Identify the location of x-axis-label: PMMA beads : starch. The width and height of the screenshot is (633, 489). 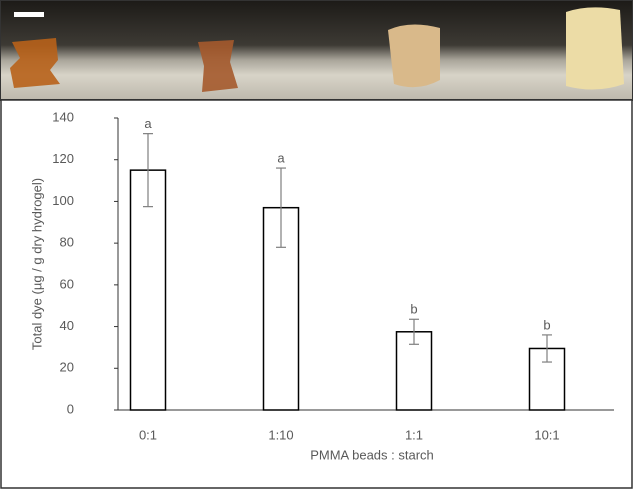
(372, 454).